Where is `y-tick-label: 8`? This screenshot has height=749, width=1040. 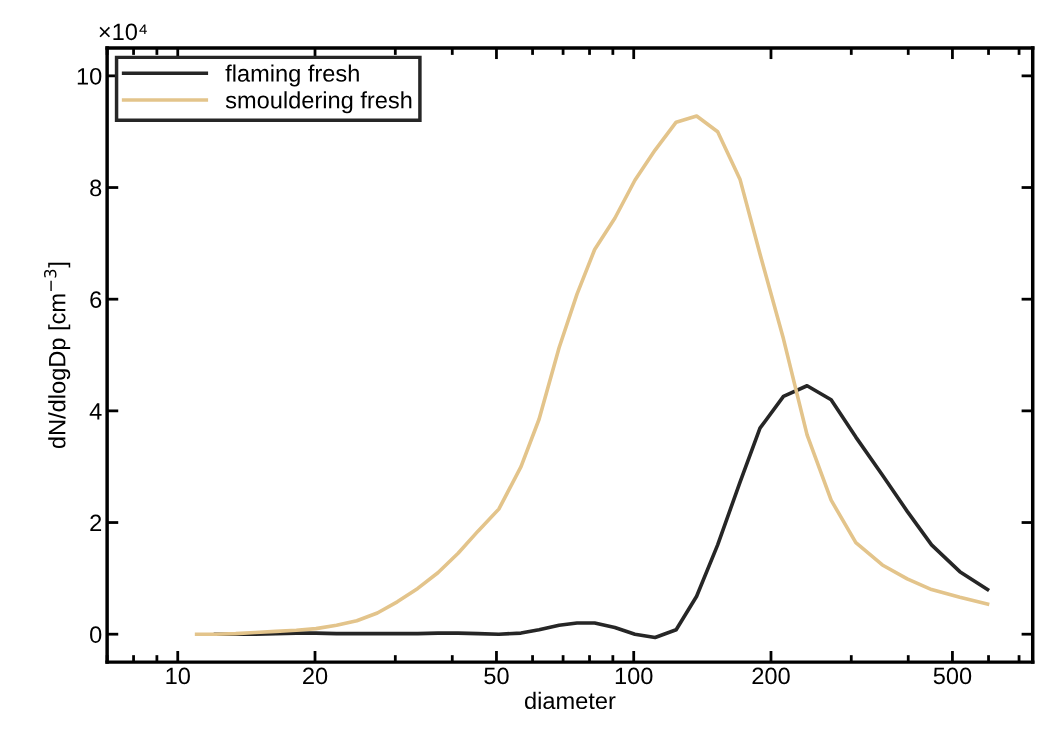 y-tick-label: 8 is located at coordinates (96, 188).